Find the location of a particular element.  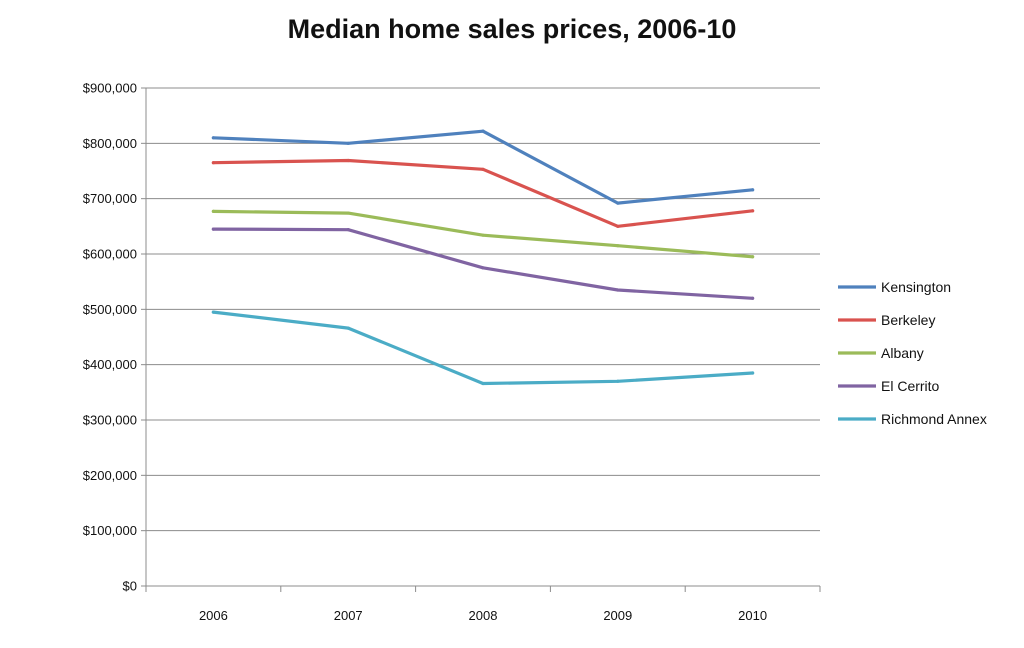

legend-label-berkeley: Berkeley is located at coordinates (908, 320).